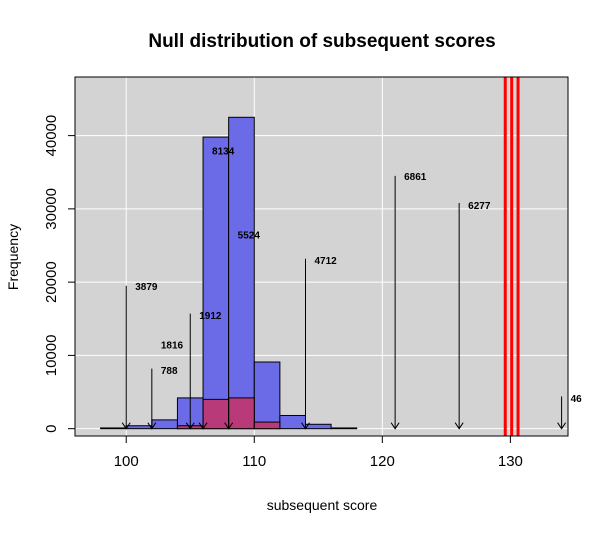 The height and width of the screenshot is (534, 609). I want to click on y-tick-label: 10000, so click(51, 356).